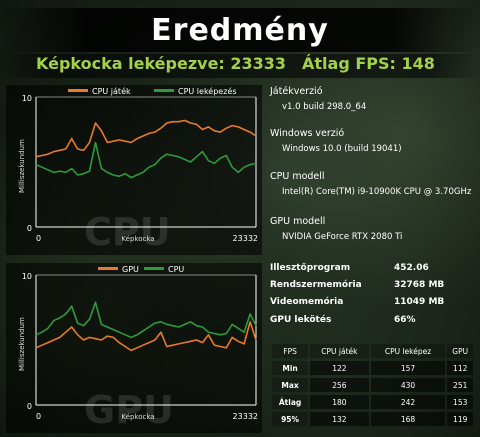 The height and width of the screenshot is (437, 480). I want to click on legend-cpu-game: CPU játék, so click(111, 91).